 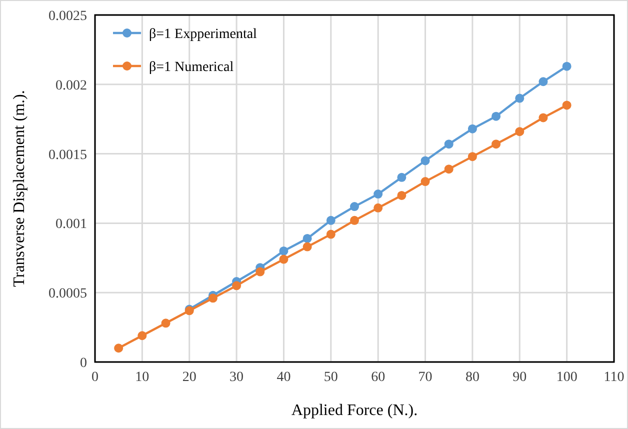 I want to click on x-tick-label: 90, so click(x=519, y=377).